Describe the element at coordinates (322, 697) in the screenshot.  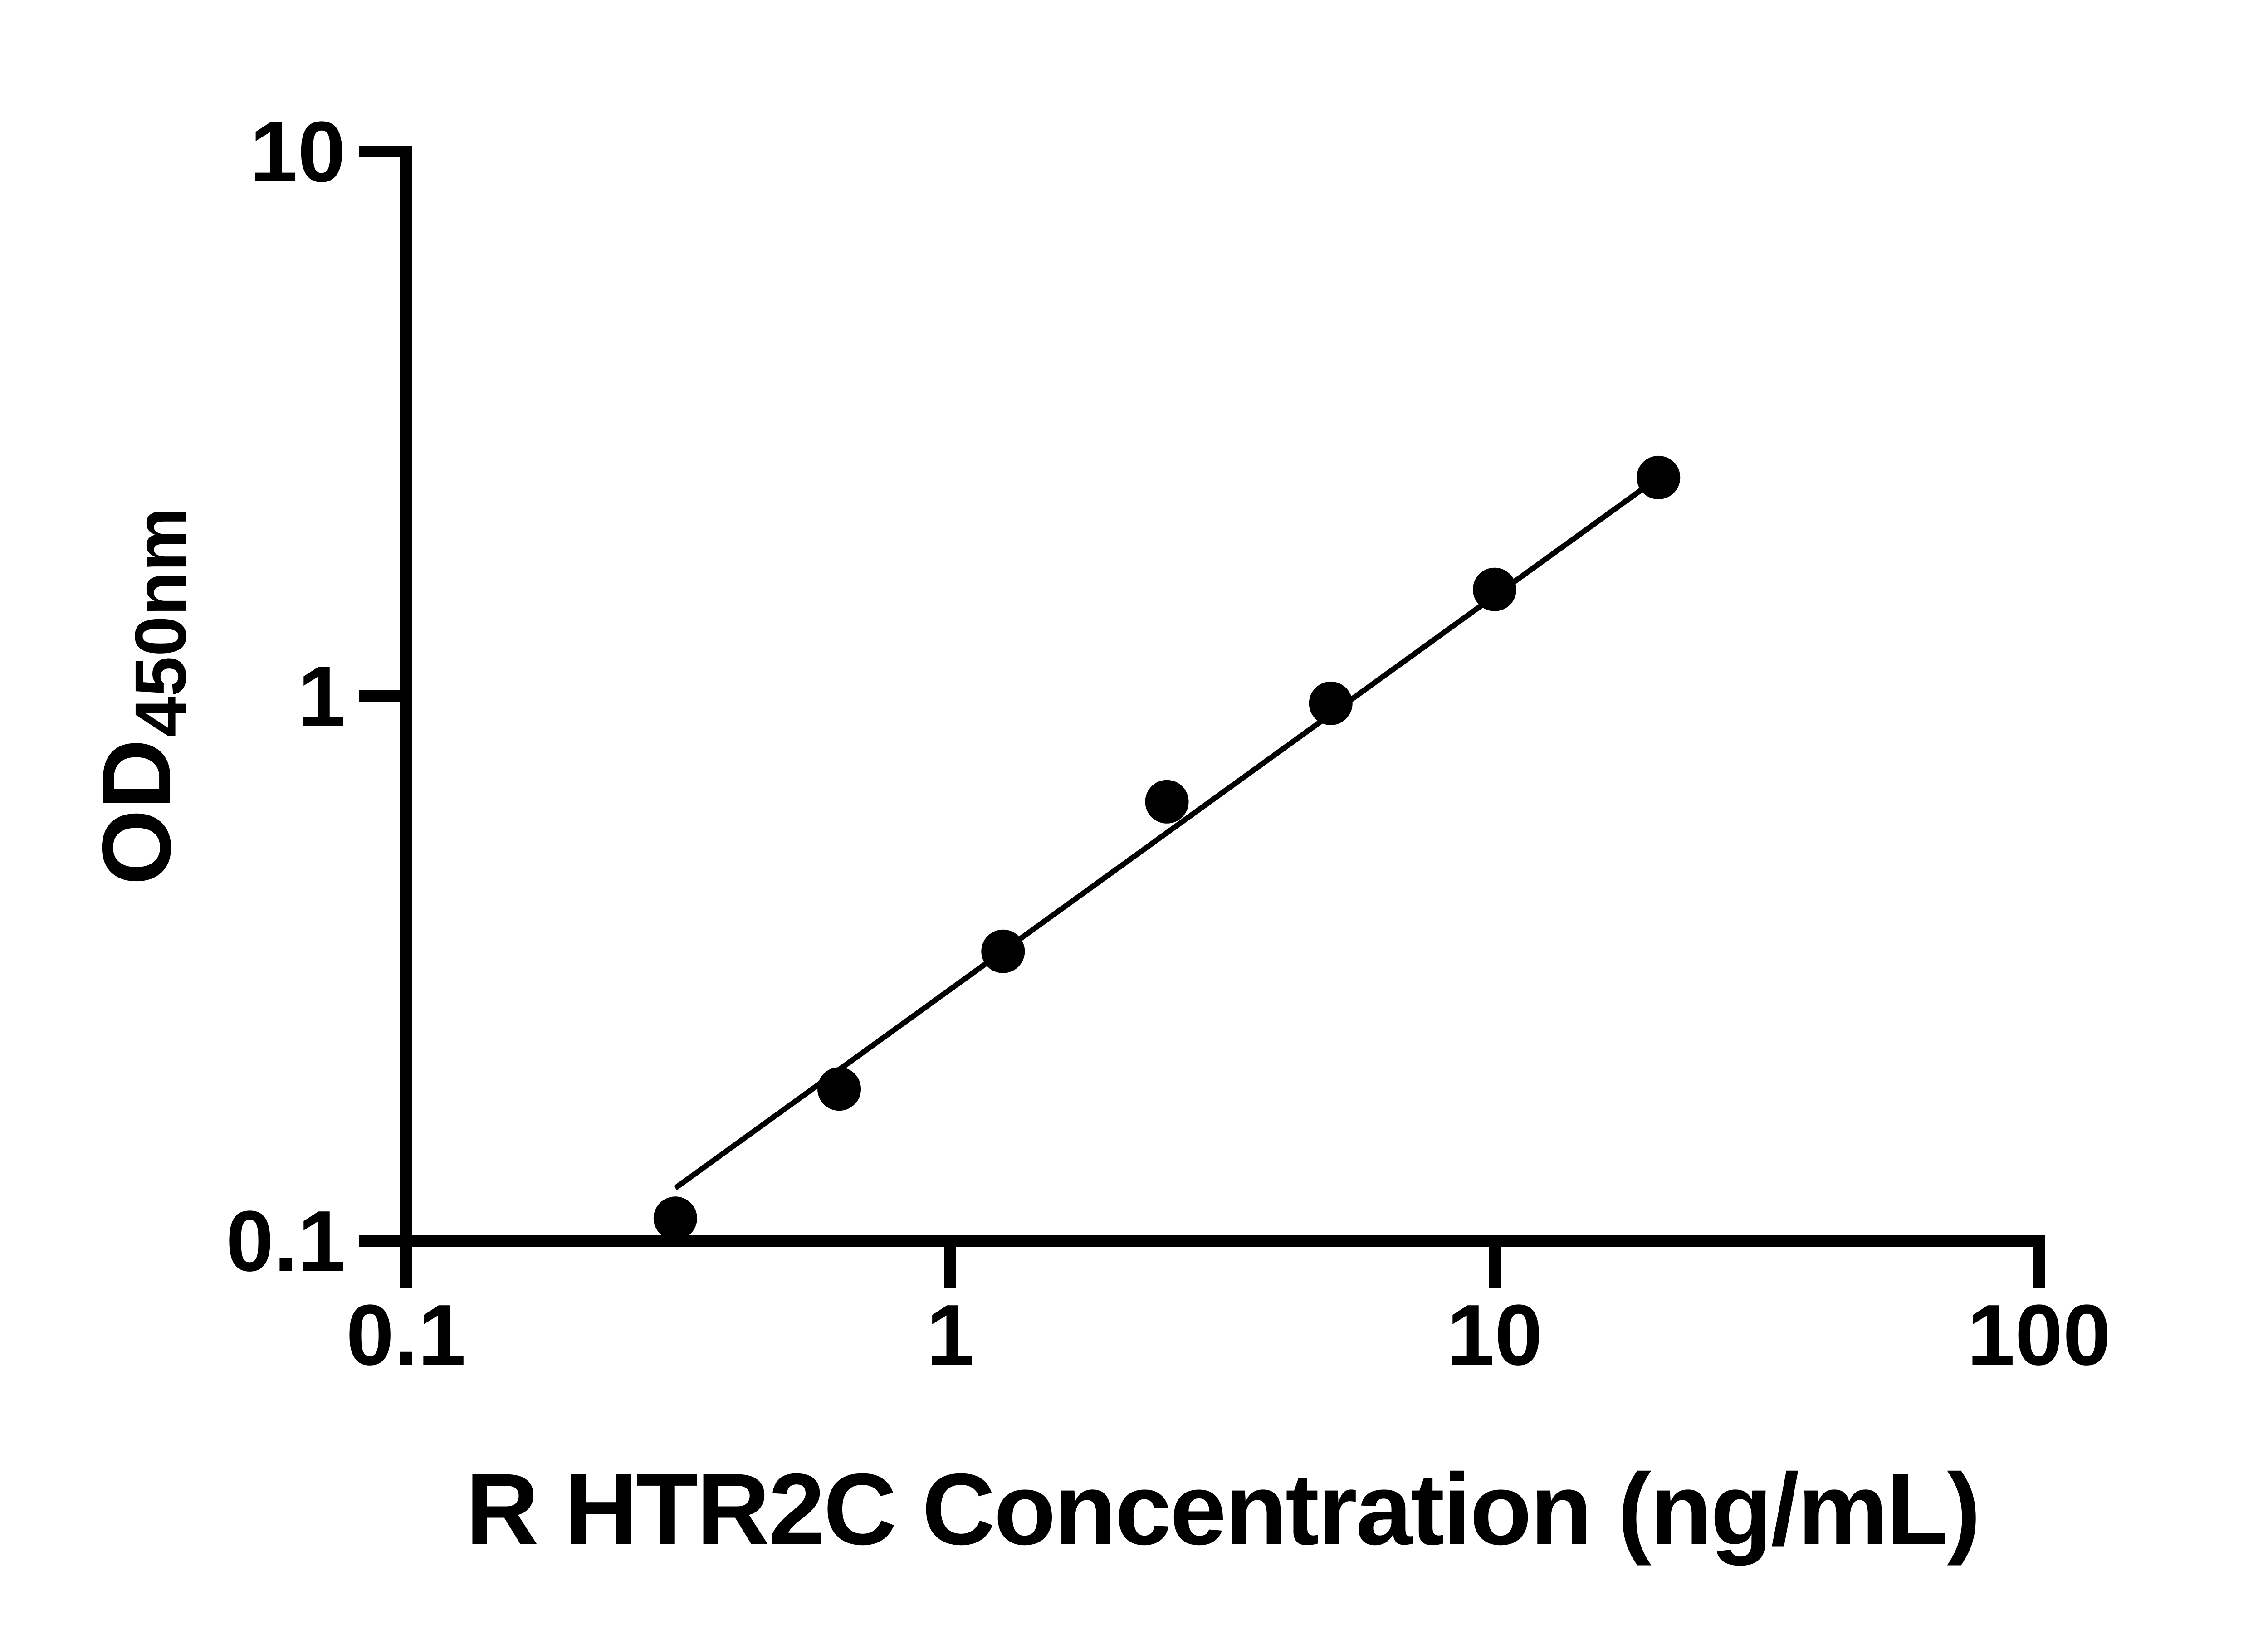
I see `y-axis-tick-label: 1` at that location.